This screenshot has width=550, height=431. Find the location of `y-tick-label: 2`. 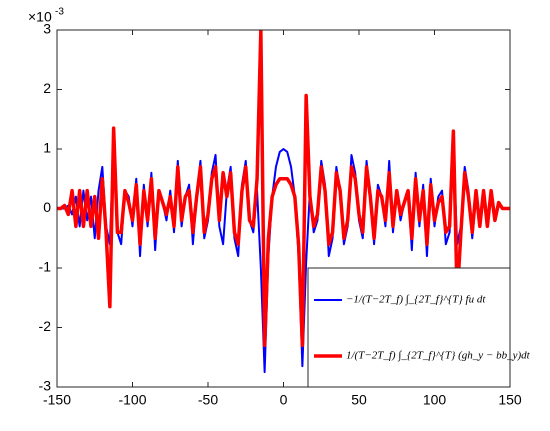

y-tick-label: 2 is located at coordinates (47, 88).